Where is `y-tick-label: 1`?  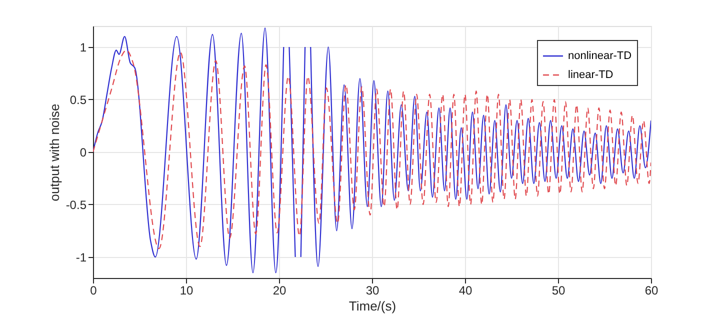 y-tick-label: 1 is located at coordinates (83, 47).